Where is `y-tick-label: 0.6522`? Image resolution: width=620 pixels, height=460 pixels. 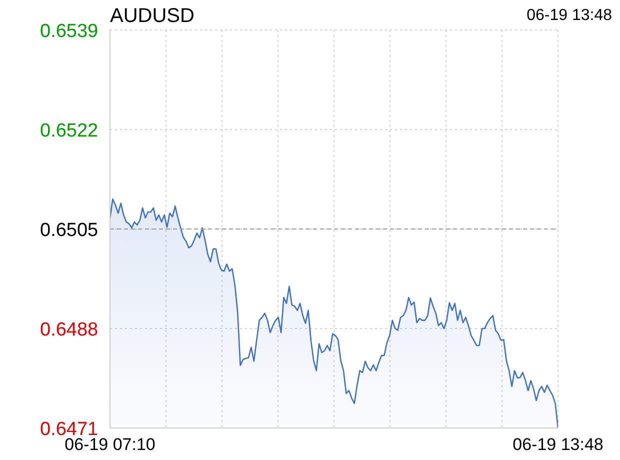 y-tick-label: 0.6522 is located at coordinates (69, 131).